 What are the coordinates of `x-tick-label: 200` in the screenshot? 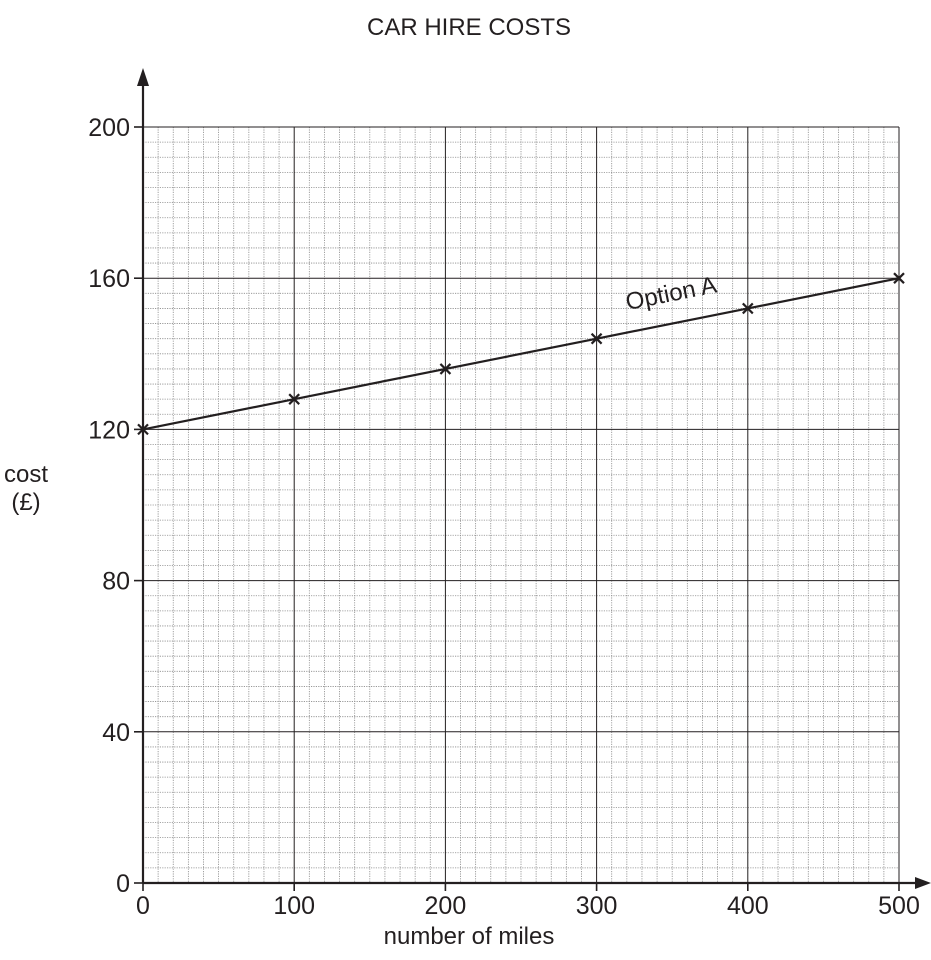 It's located at (446, 906).